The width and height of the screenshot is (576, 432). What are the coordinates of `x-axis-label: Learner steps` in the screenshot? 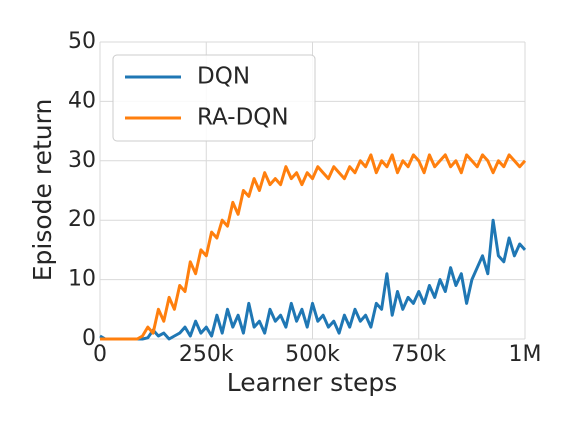 It's located at (312, 382).